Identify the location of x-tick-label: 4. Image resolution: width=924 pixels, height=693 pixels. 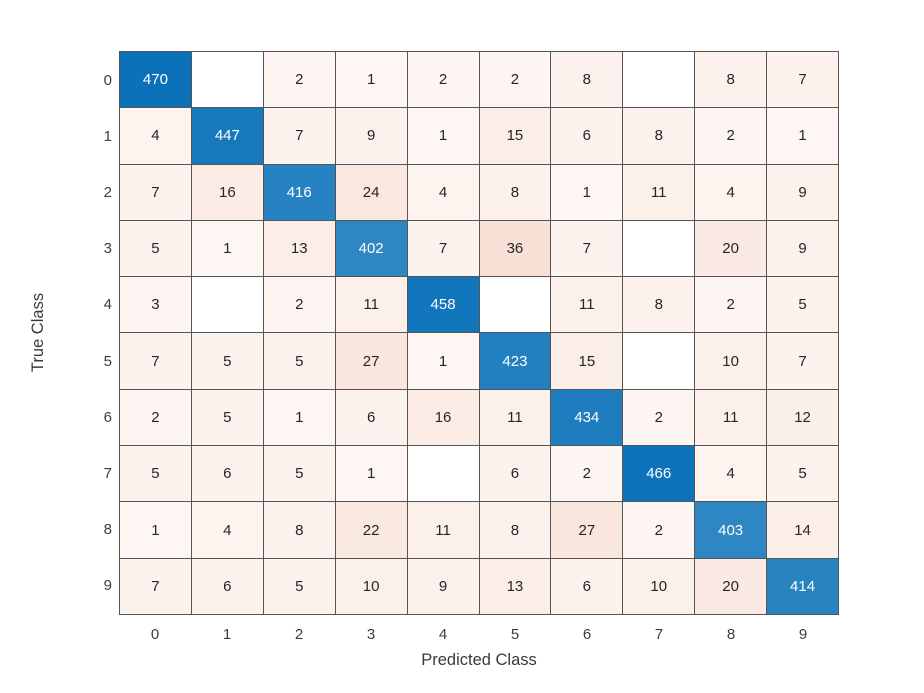
(443, 634).